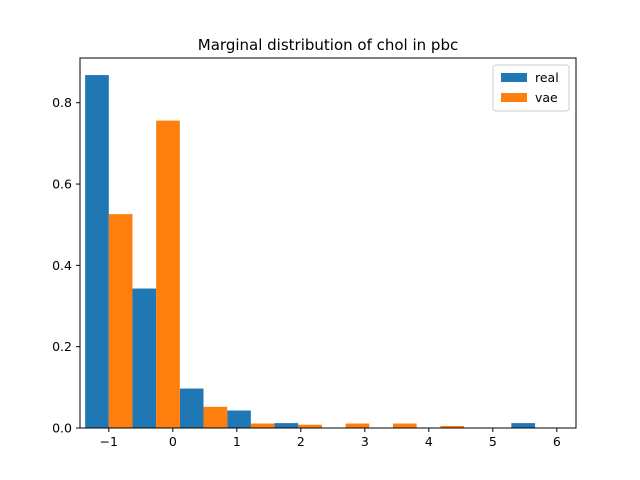 The height and width of the screenshot is (480, 640). I want to click on x-tick-label: 5, so click(493, 441).